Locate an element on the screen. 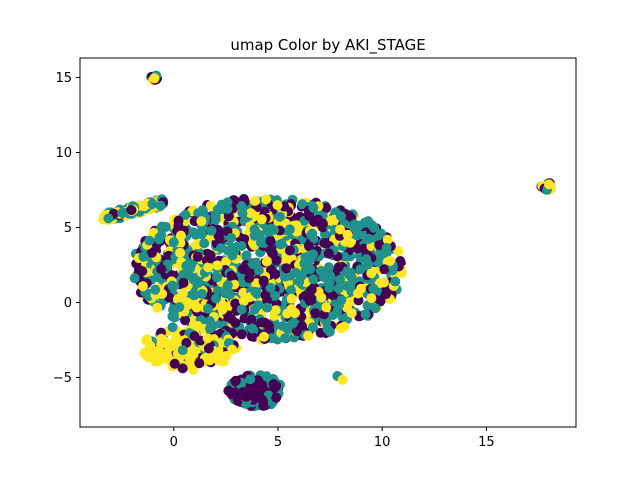 The image size is (640, 480). x-tick-label: 10 is located at coordinates (382, 442).